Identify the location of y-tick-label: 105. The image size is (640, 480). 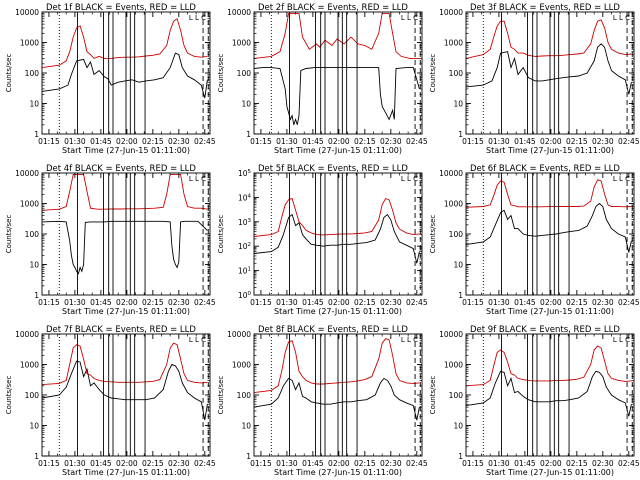
(245, 173).